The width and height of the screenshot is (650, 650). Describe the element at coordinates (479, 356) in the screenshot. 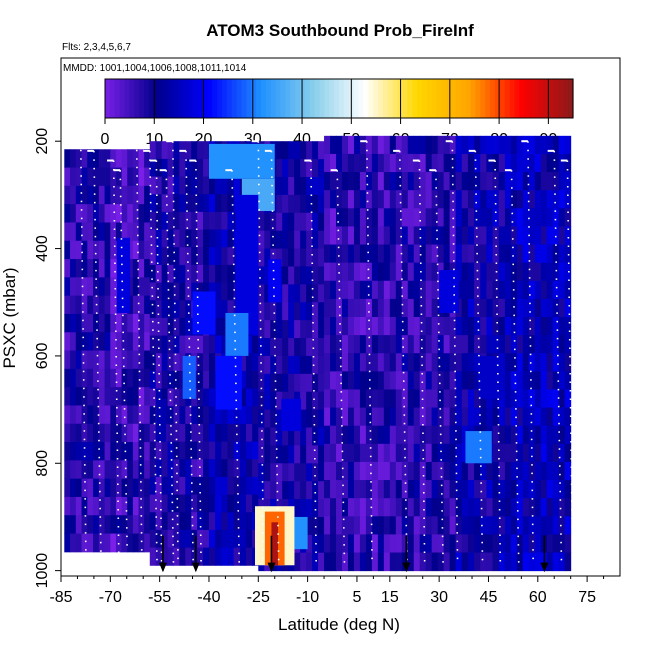

I see `flight-profile` at that location.